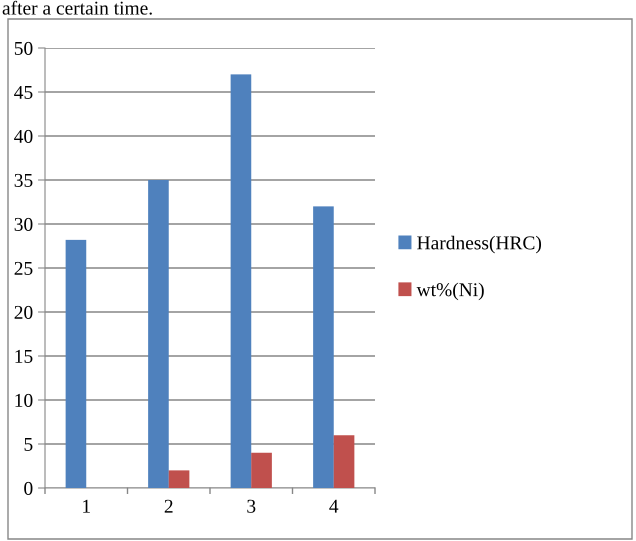 This screenshot has height=541, width=636. Describe the element at coordinates (23, 180) in the screenshot. I see `y-tick-label: 35` at that location.